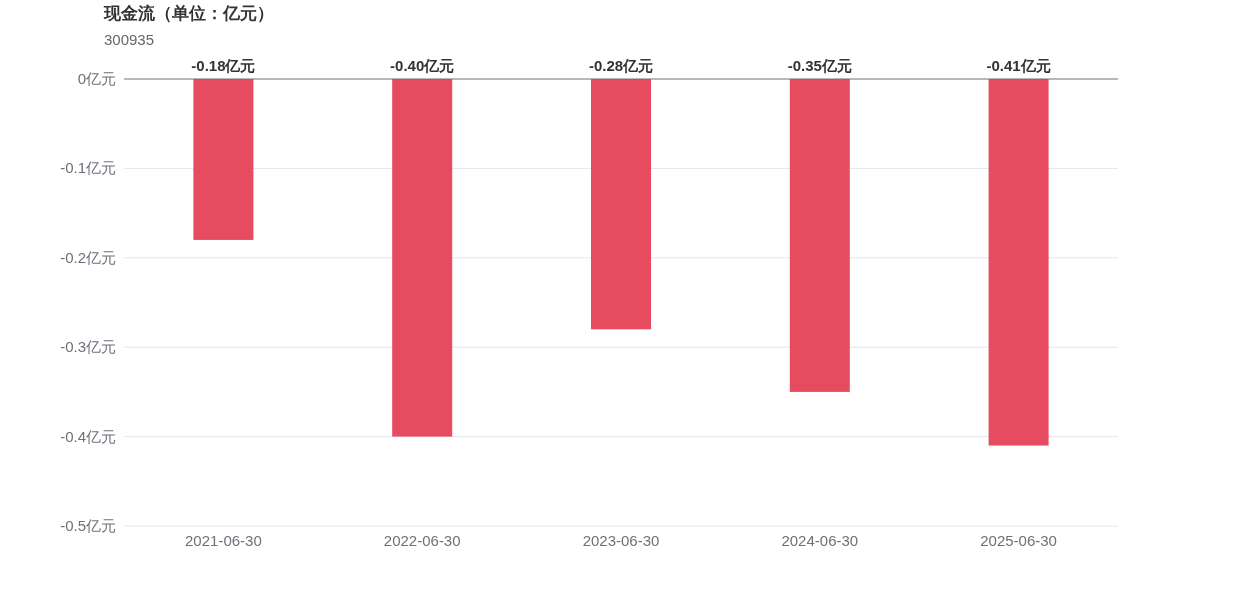 The width and height of the screenshot is (1242, 596). Describe the element at coordinates (129, 39) in the screenshot. I see `chart-subtitle: 300935` at that location.